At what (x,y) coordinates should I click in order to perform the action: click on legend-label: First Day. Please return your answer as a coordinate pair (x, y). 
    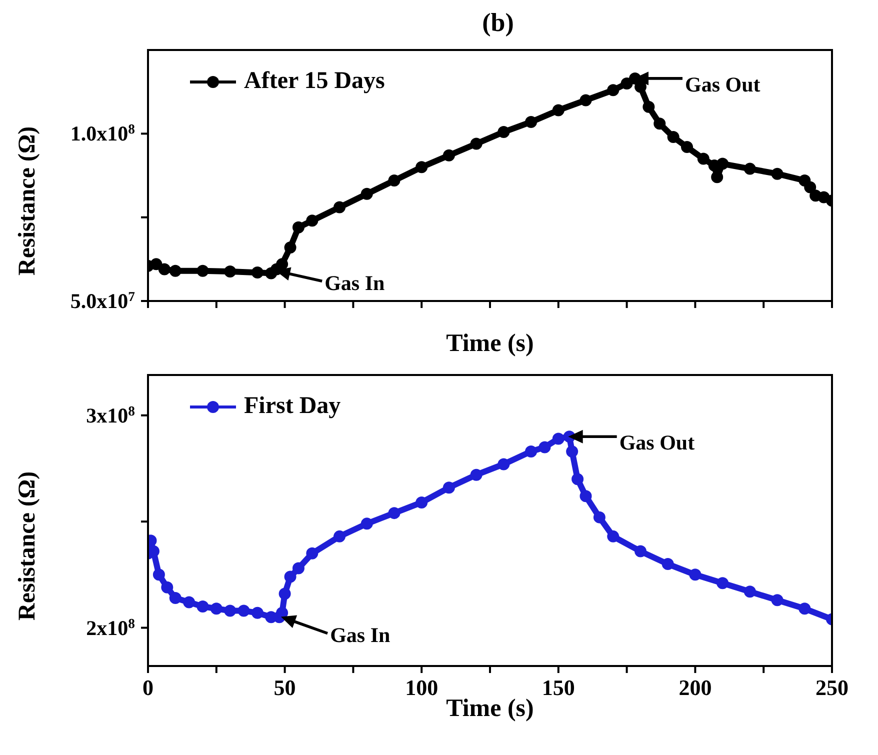
    Looking at the image, I should click on (292, 406).